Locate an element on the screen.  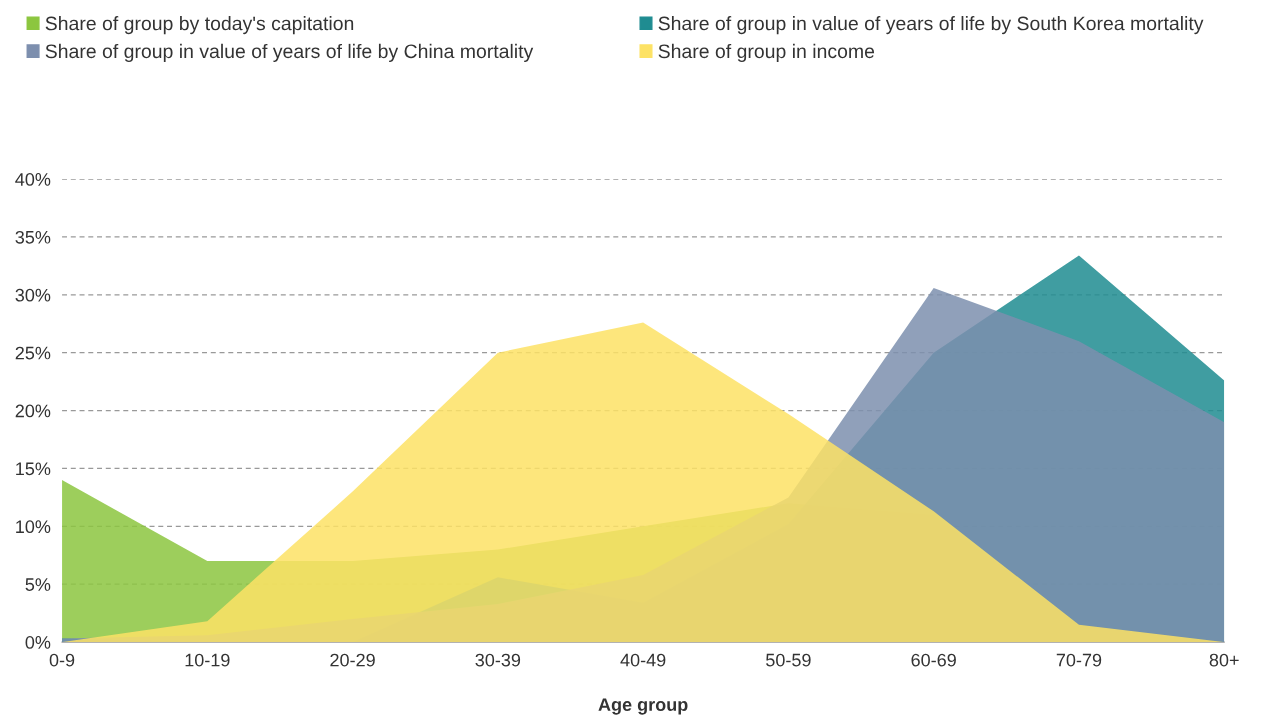
legend-label: Share of group by today's capitation is located at coordinates (199, 25).